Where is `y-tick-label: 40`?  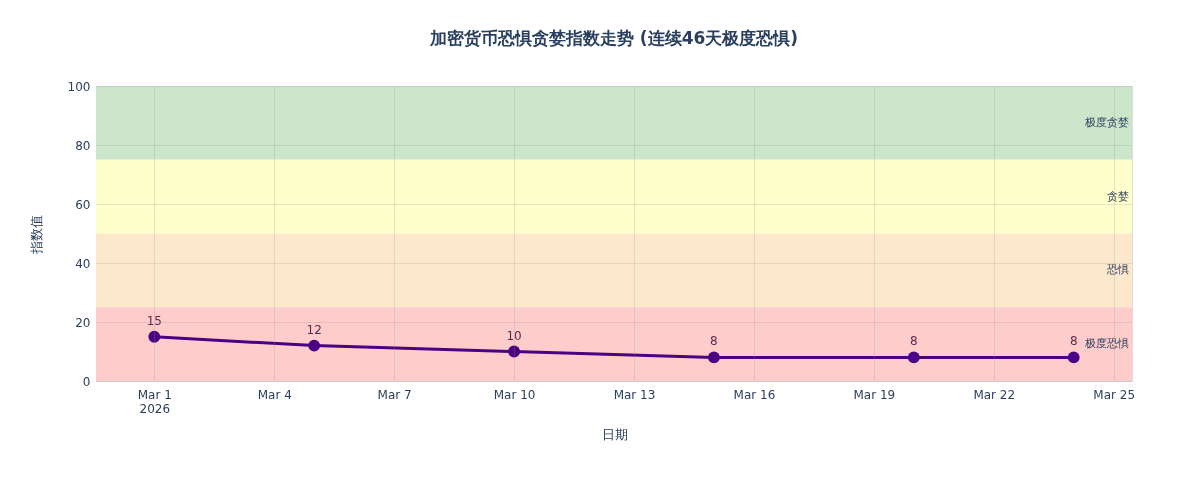
y-tick-label: 40 is located at coordinates (83, 263).